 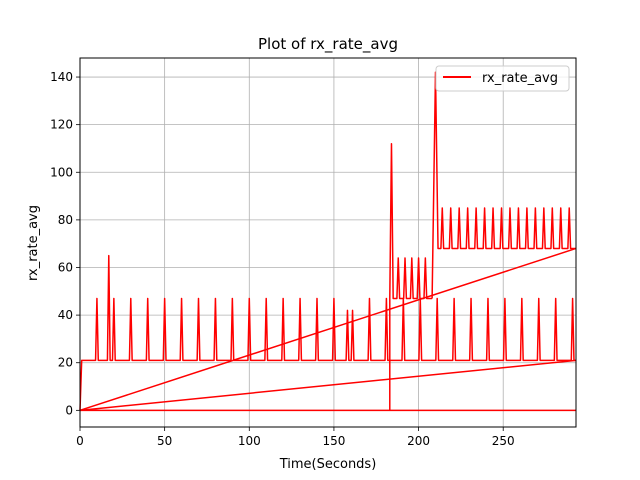 I want to click on legend-box, so click(x=502, y=78).